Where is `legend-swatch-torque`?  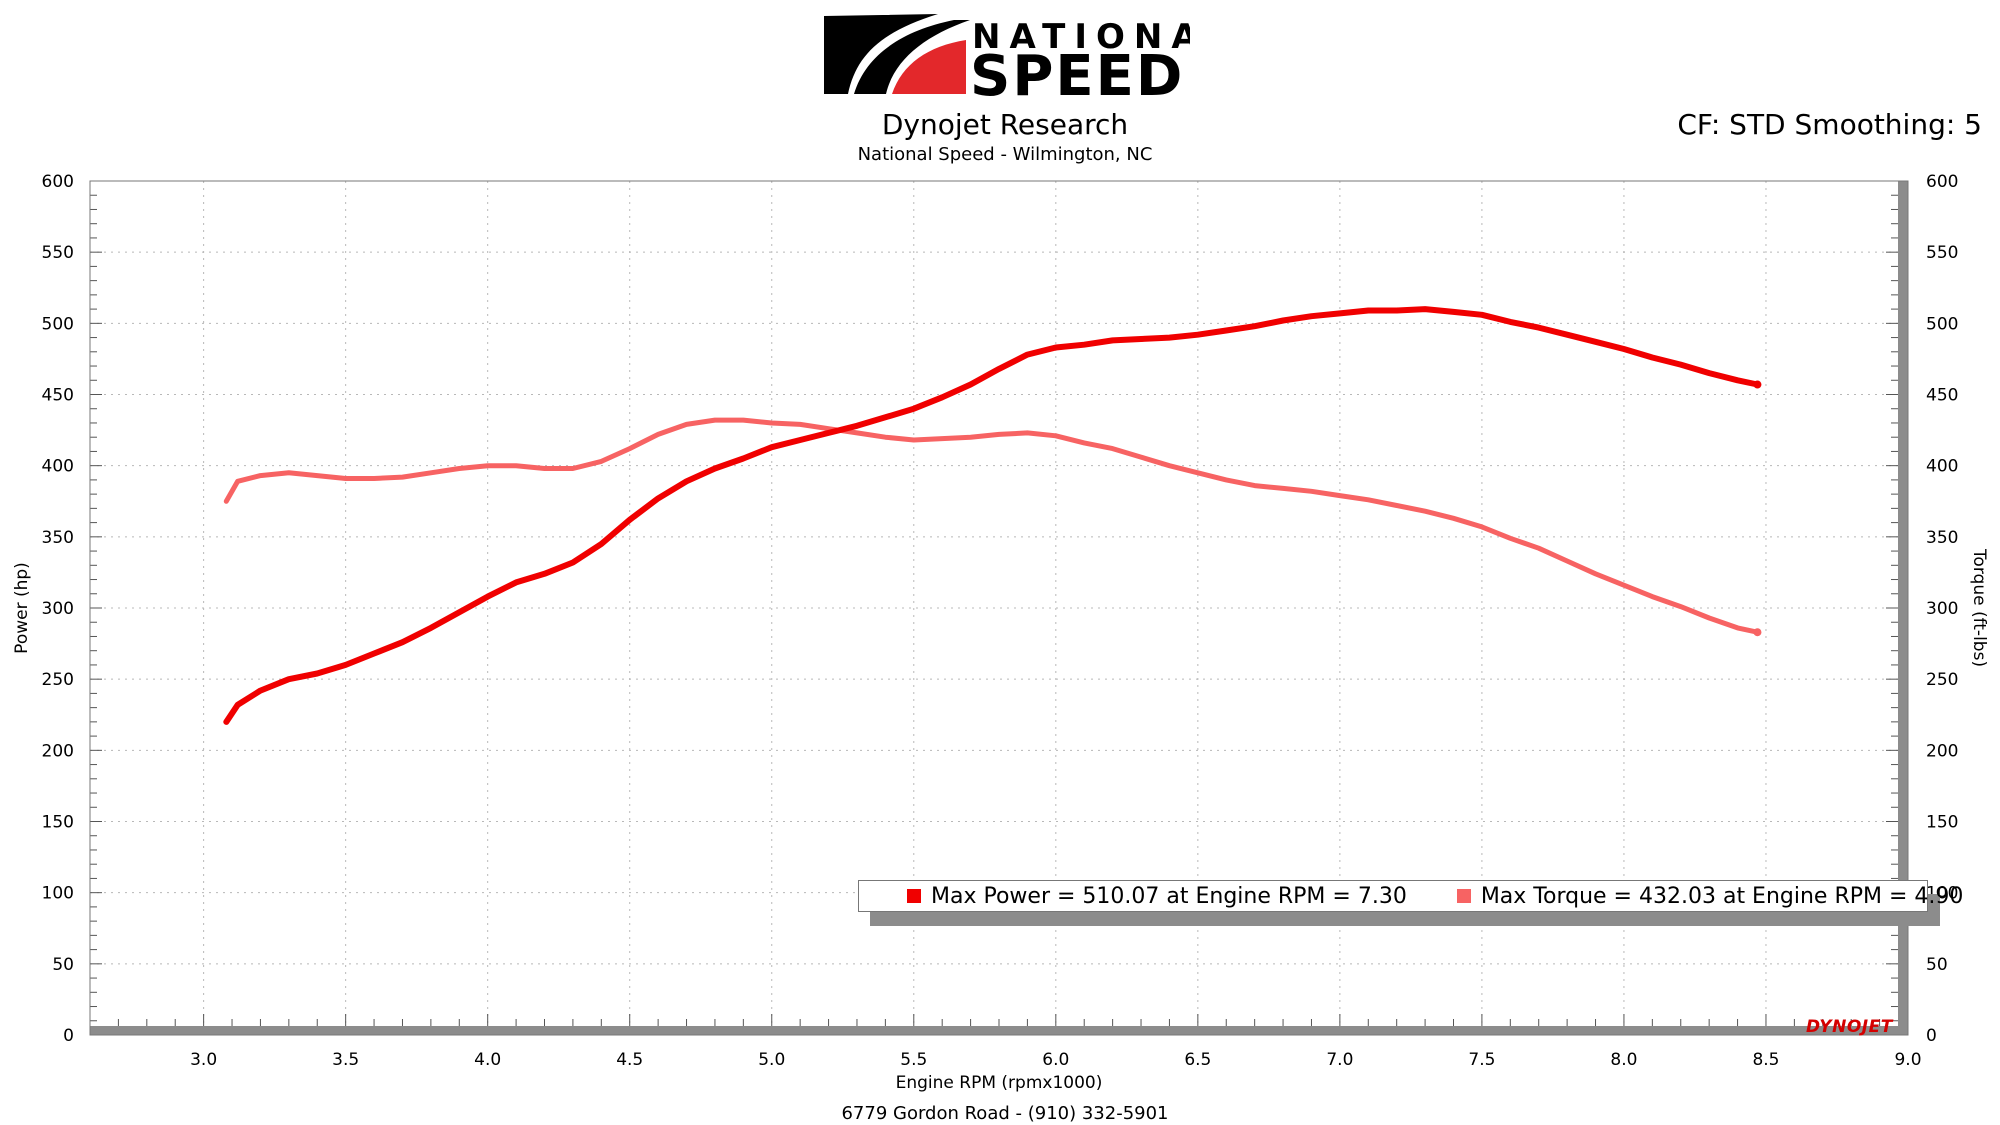 legend-swatch-torque is located at coordinates (1463, 896).